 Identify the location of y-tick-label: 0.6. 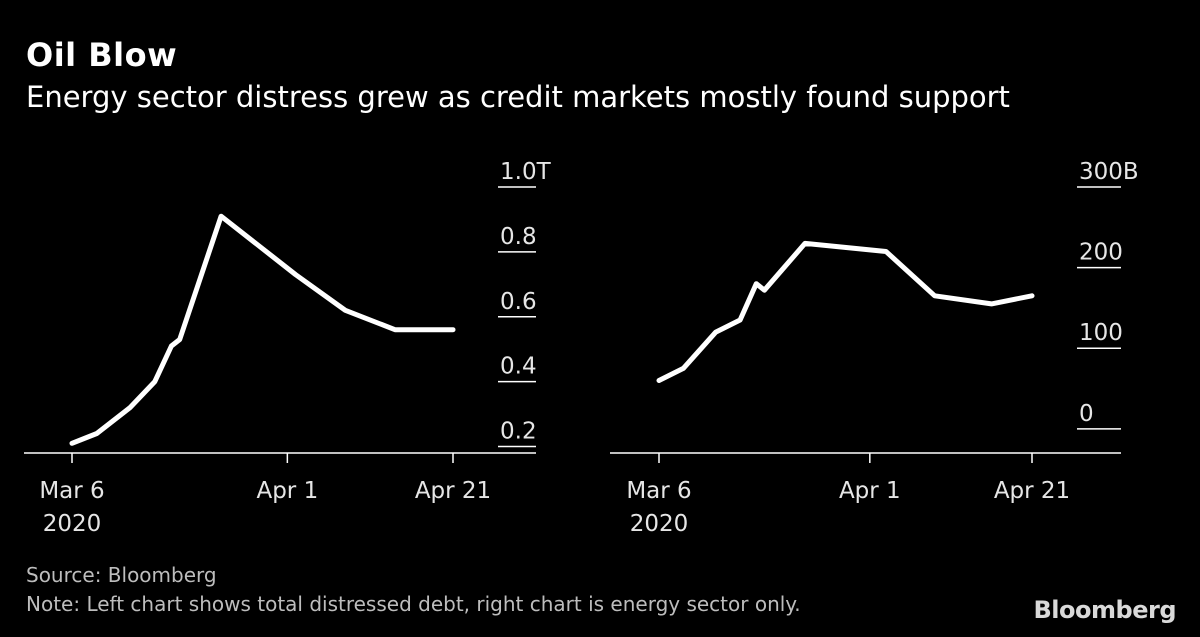
(518, 302).